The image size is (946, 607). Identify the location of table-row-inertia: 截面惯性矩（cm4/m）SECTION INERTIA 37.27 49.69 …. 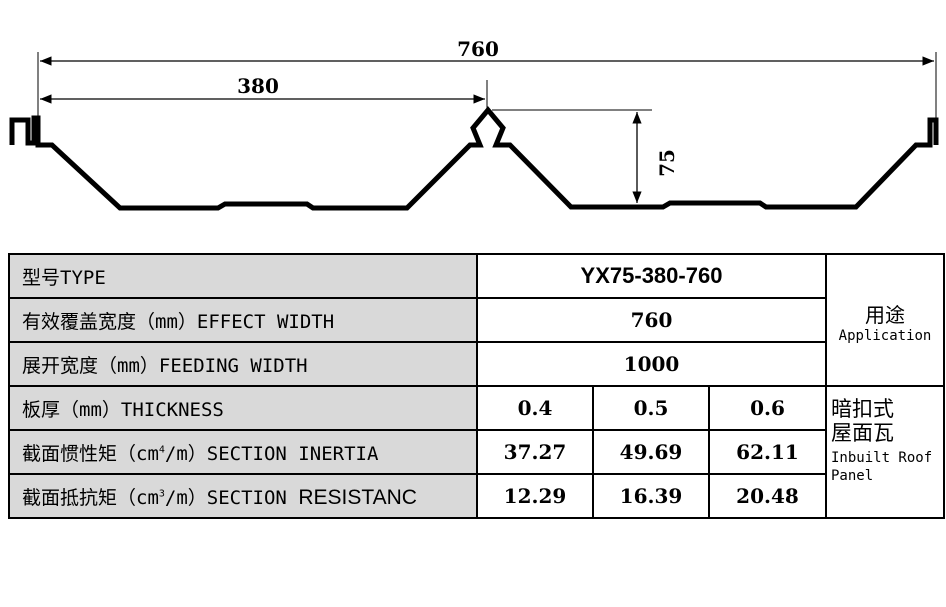
(476, 452).